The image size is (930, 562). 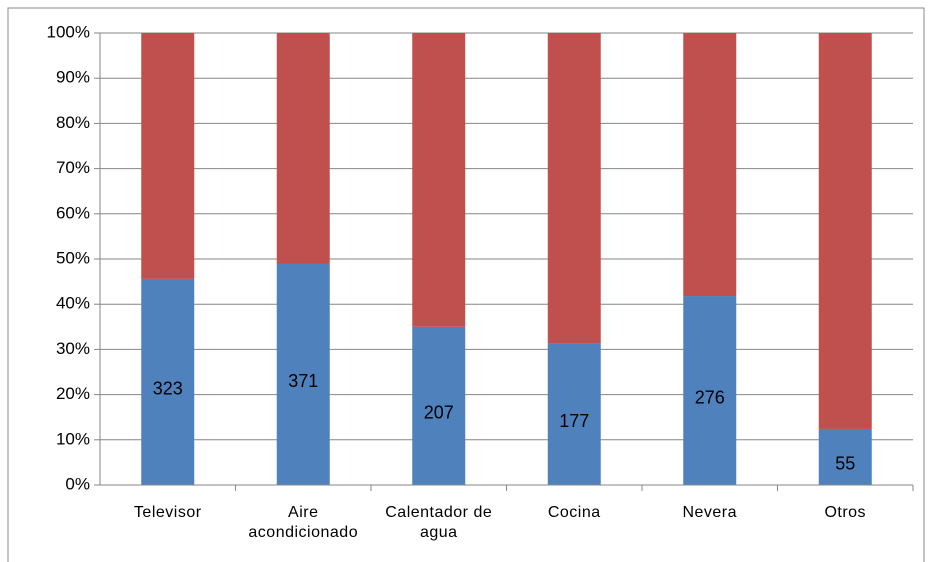 I want to click on x-tick-label: Televisor, so click(x=167, y=512).